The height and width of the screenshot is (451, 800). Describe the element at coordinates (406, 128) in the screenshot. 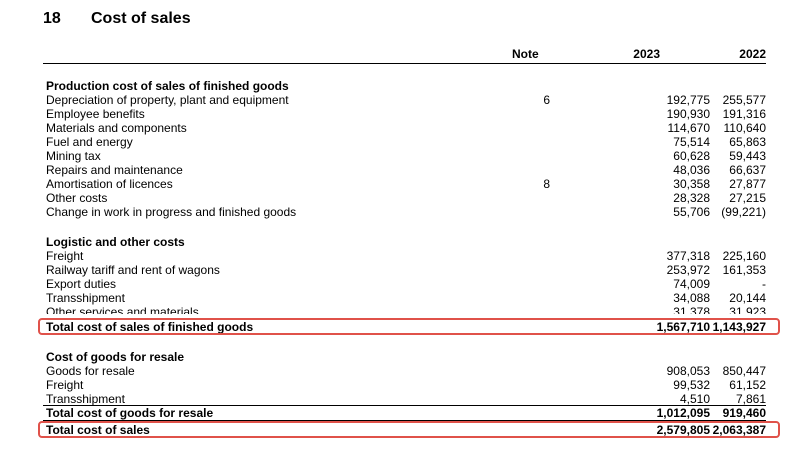

I see `table-row: Materials and components 114,670 110,640` at that location.